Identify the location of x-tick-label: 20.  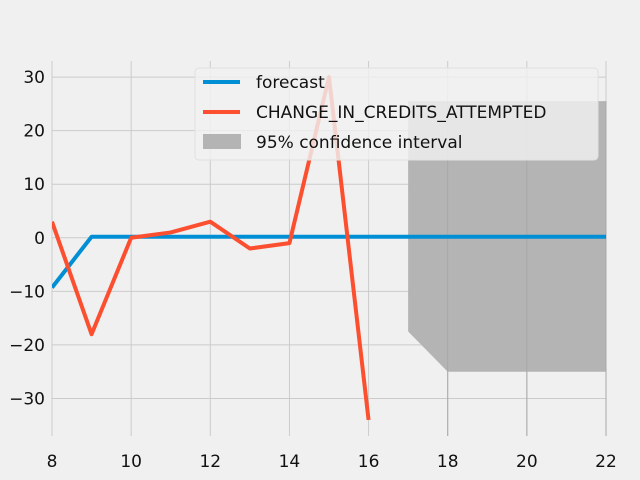
(527, 462).